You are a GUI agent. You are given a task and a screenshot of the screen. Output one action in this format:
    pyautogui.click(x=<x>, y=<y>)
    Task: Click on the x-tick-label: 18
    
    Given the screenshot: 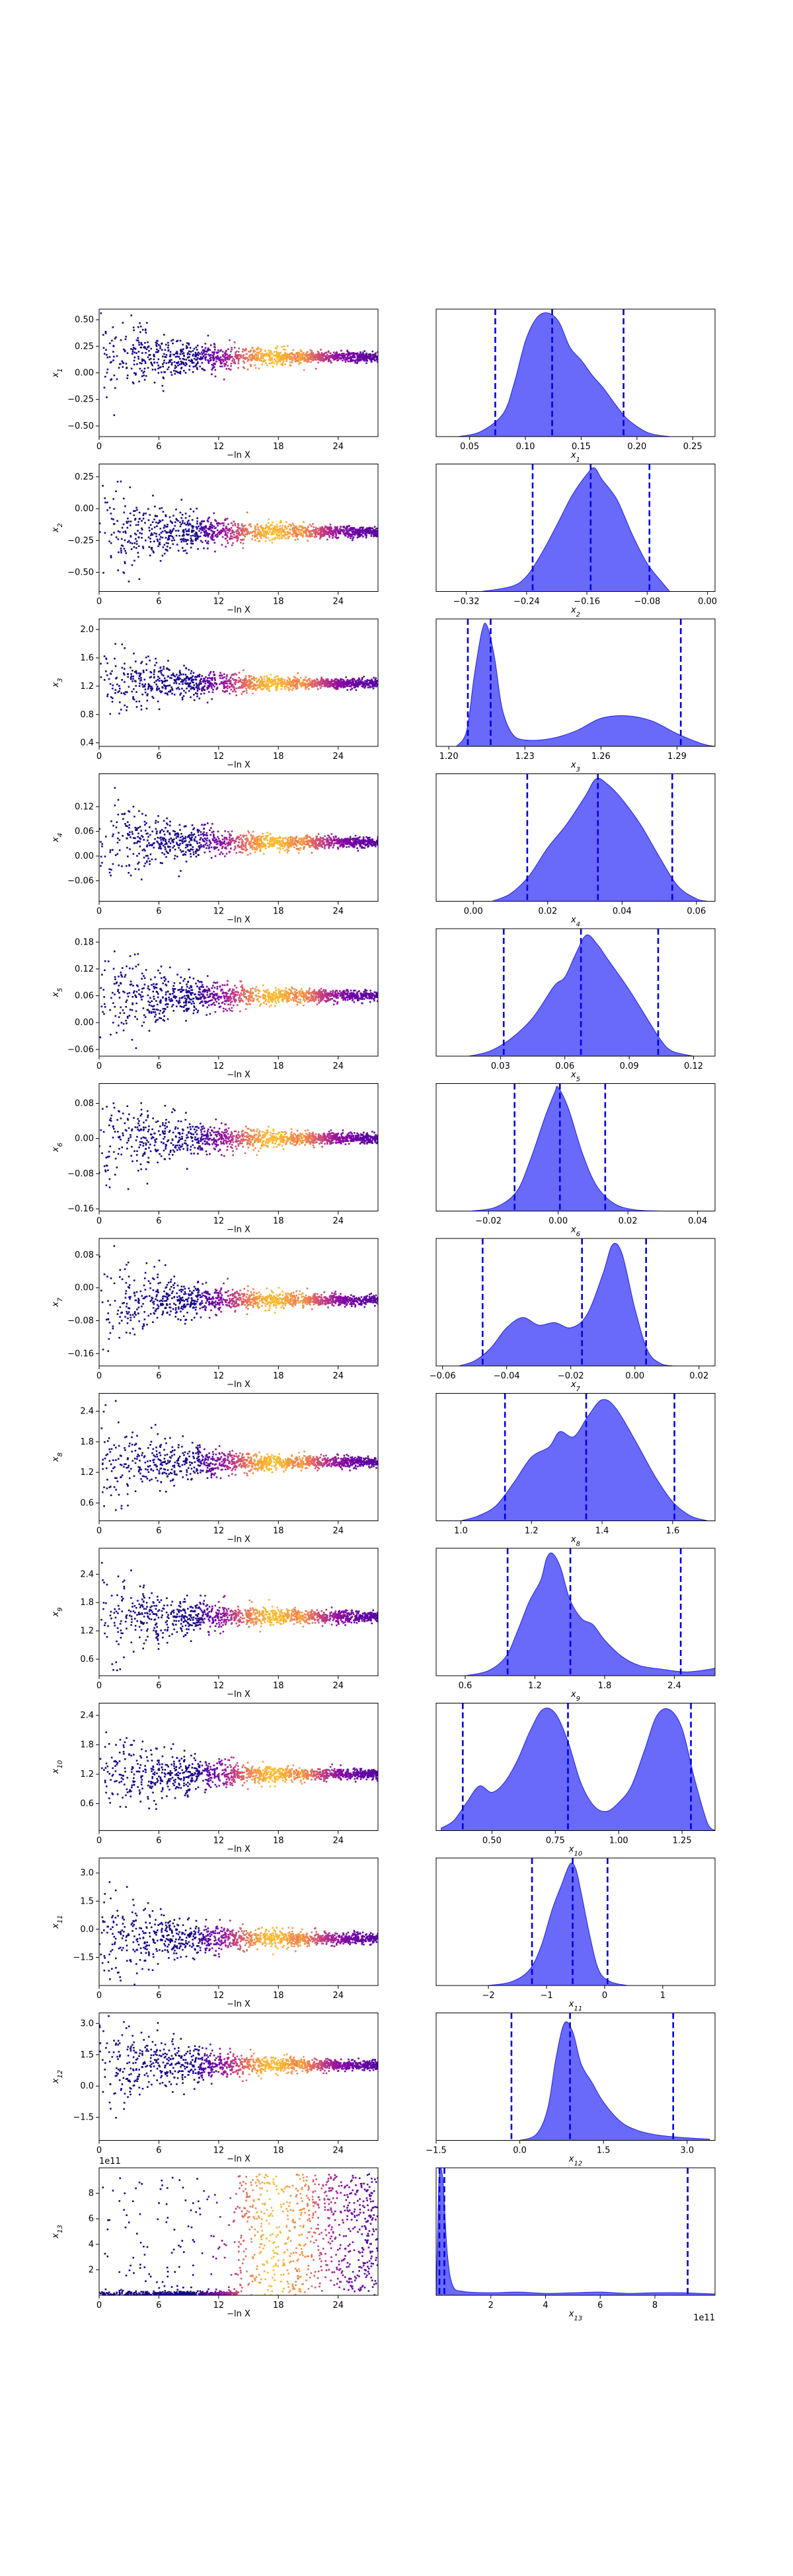 What is the action you would take?
    pyautogui.click(x=279, y=447)
    